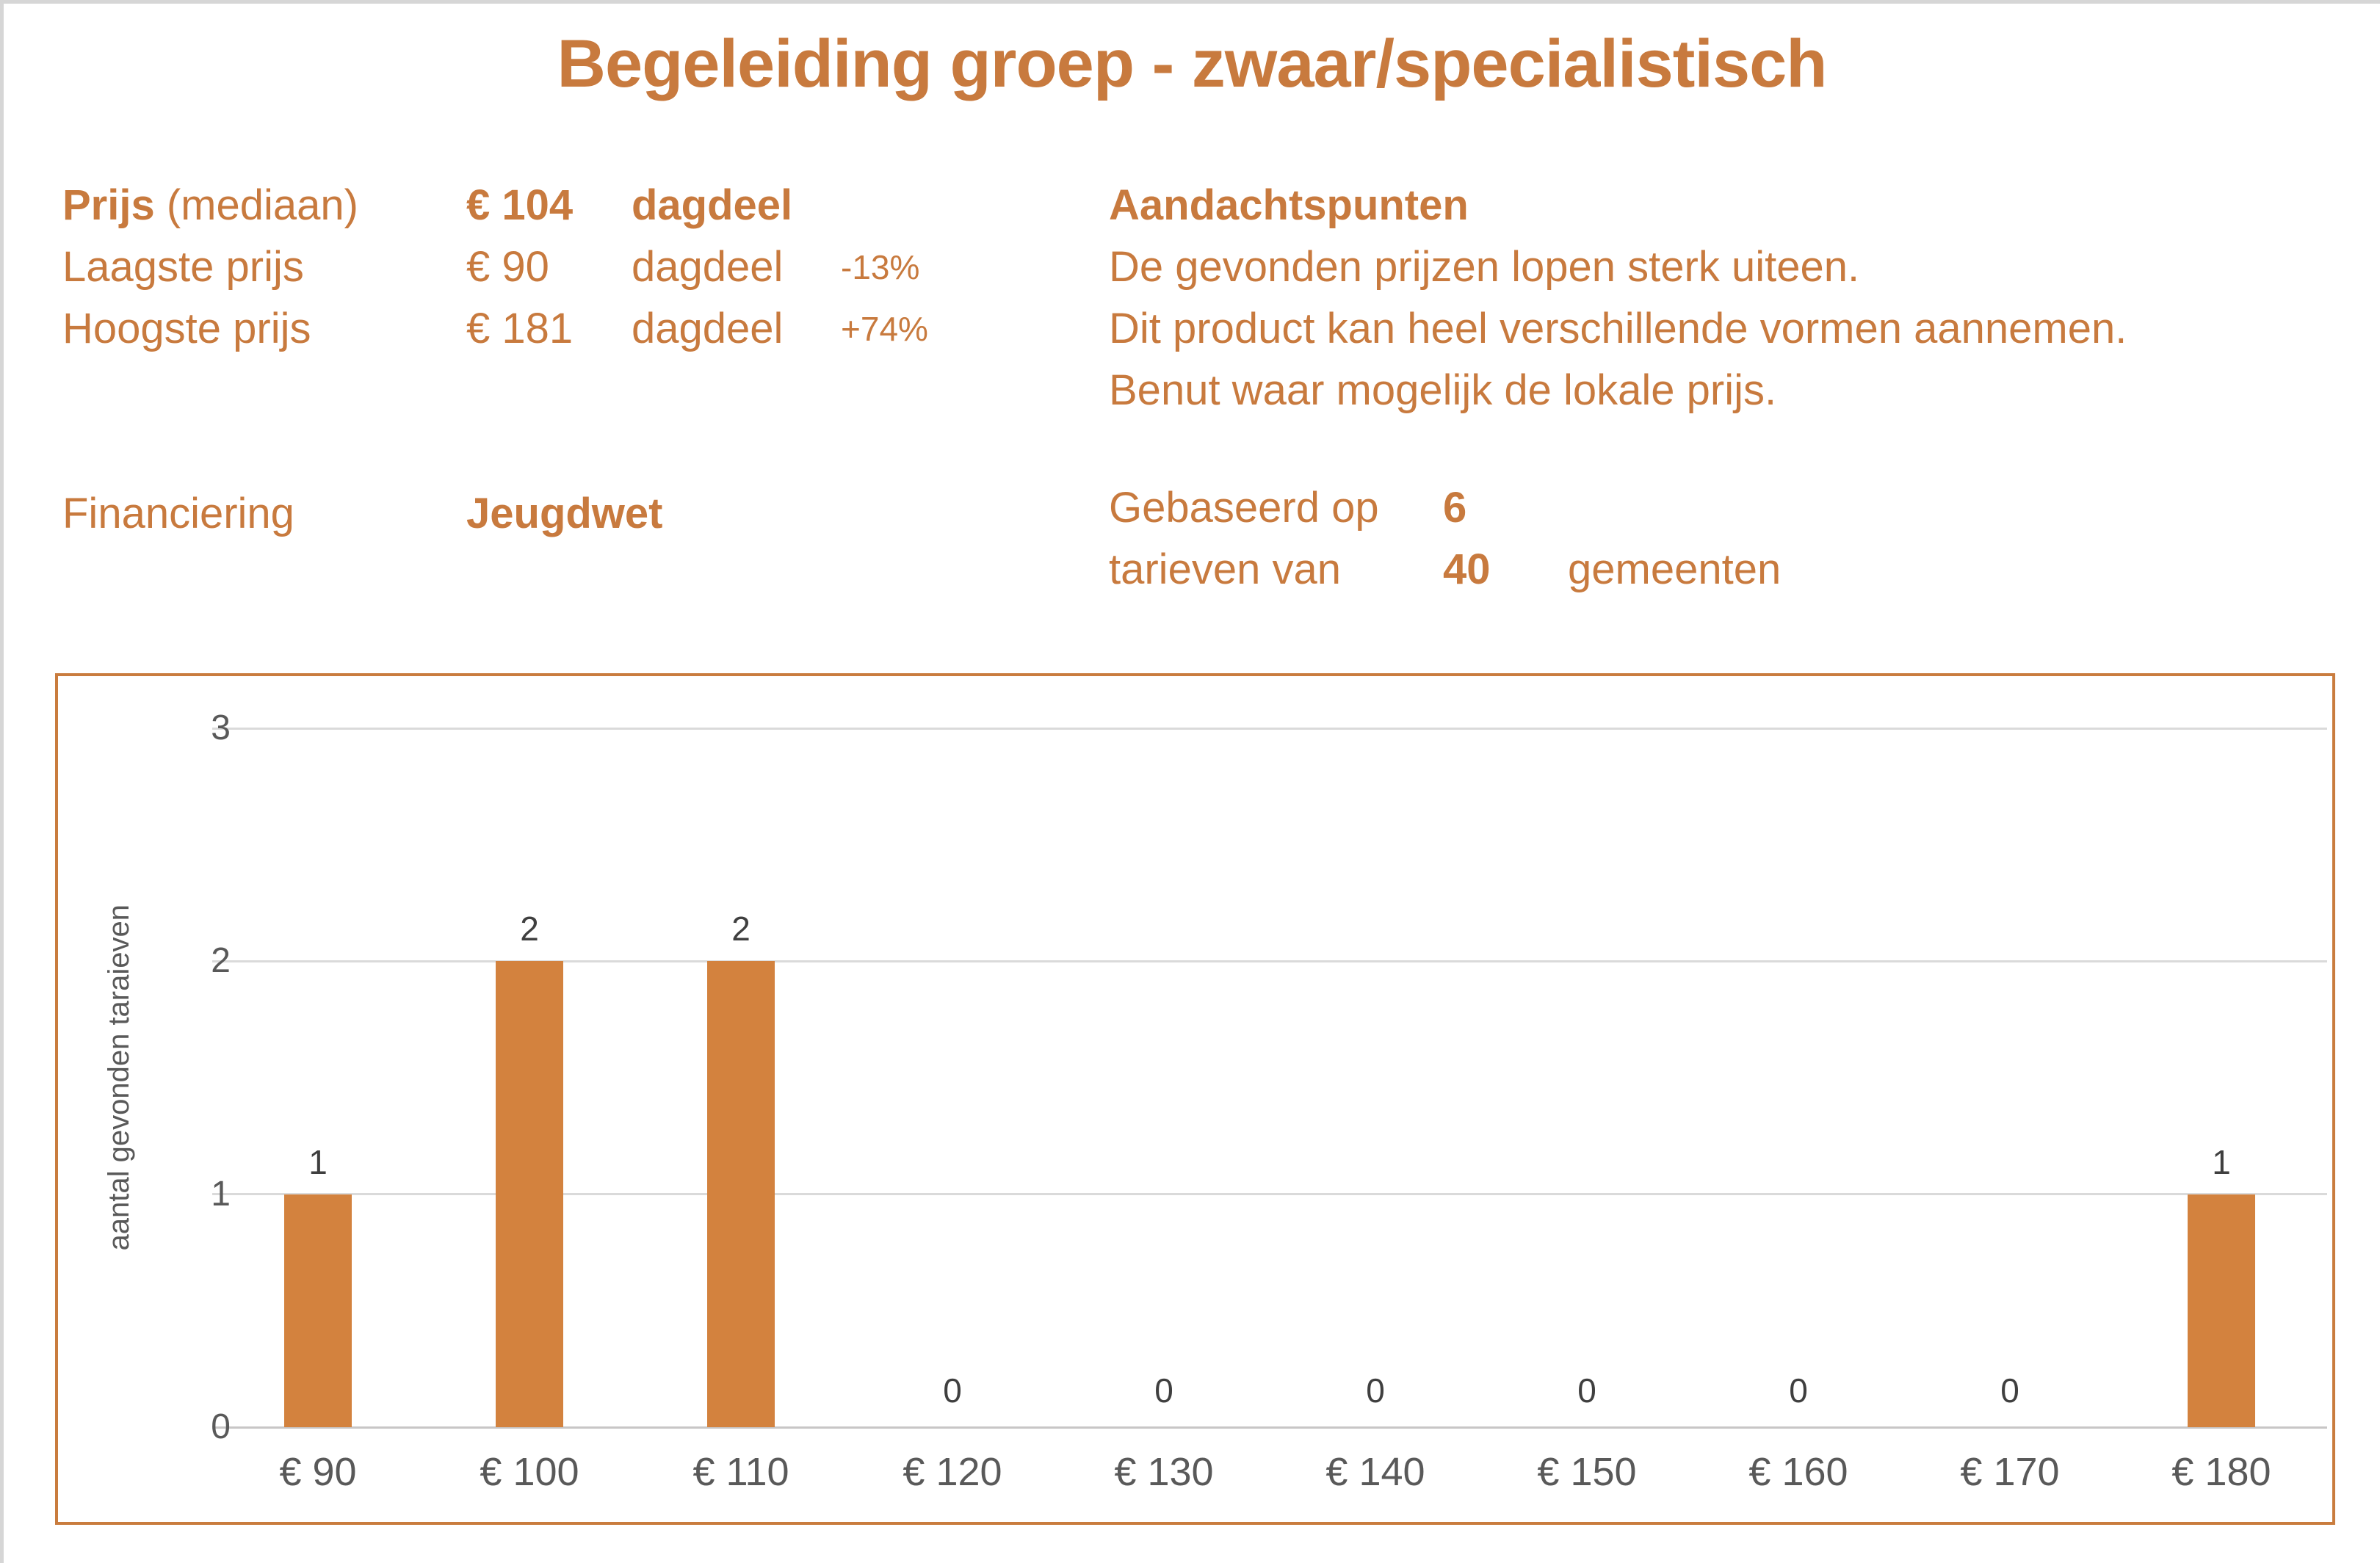 The width and height of the screenshot is (2380, 1563). What do you see at coordinates (2221, 1472) in the screenshot?
I see `x-tick-label-€180: € 180` at bounding box center [2221, 1472].